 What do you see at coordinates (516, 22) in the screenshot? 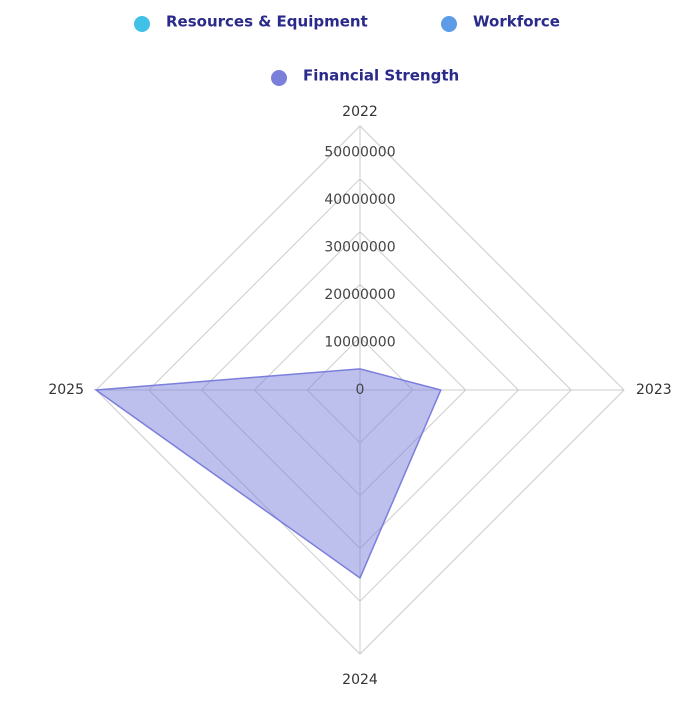
I see `legend-label: Workforce` at bounding box center [516, 22].